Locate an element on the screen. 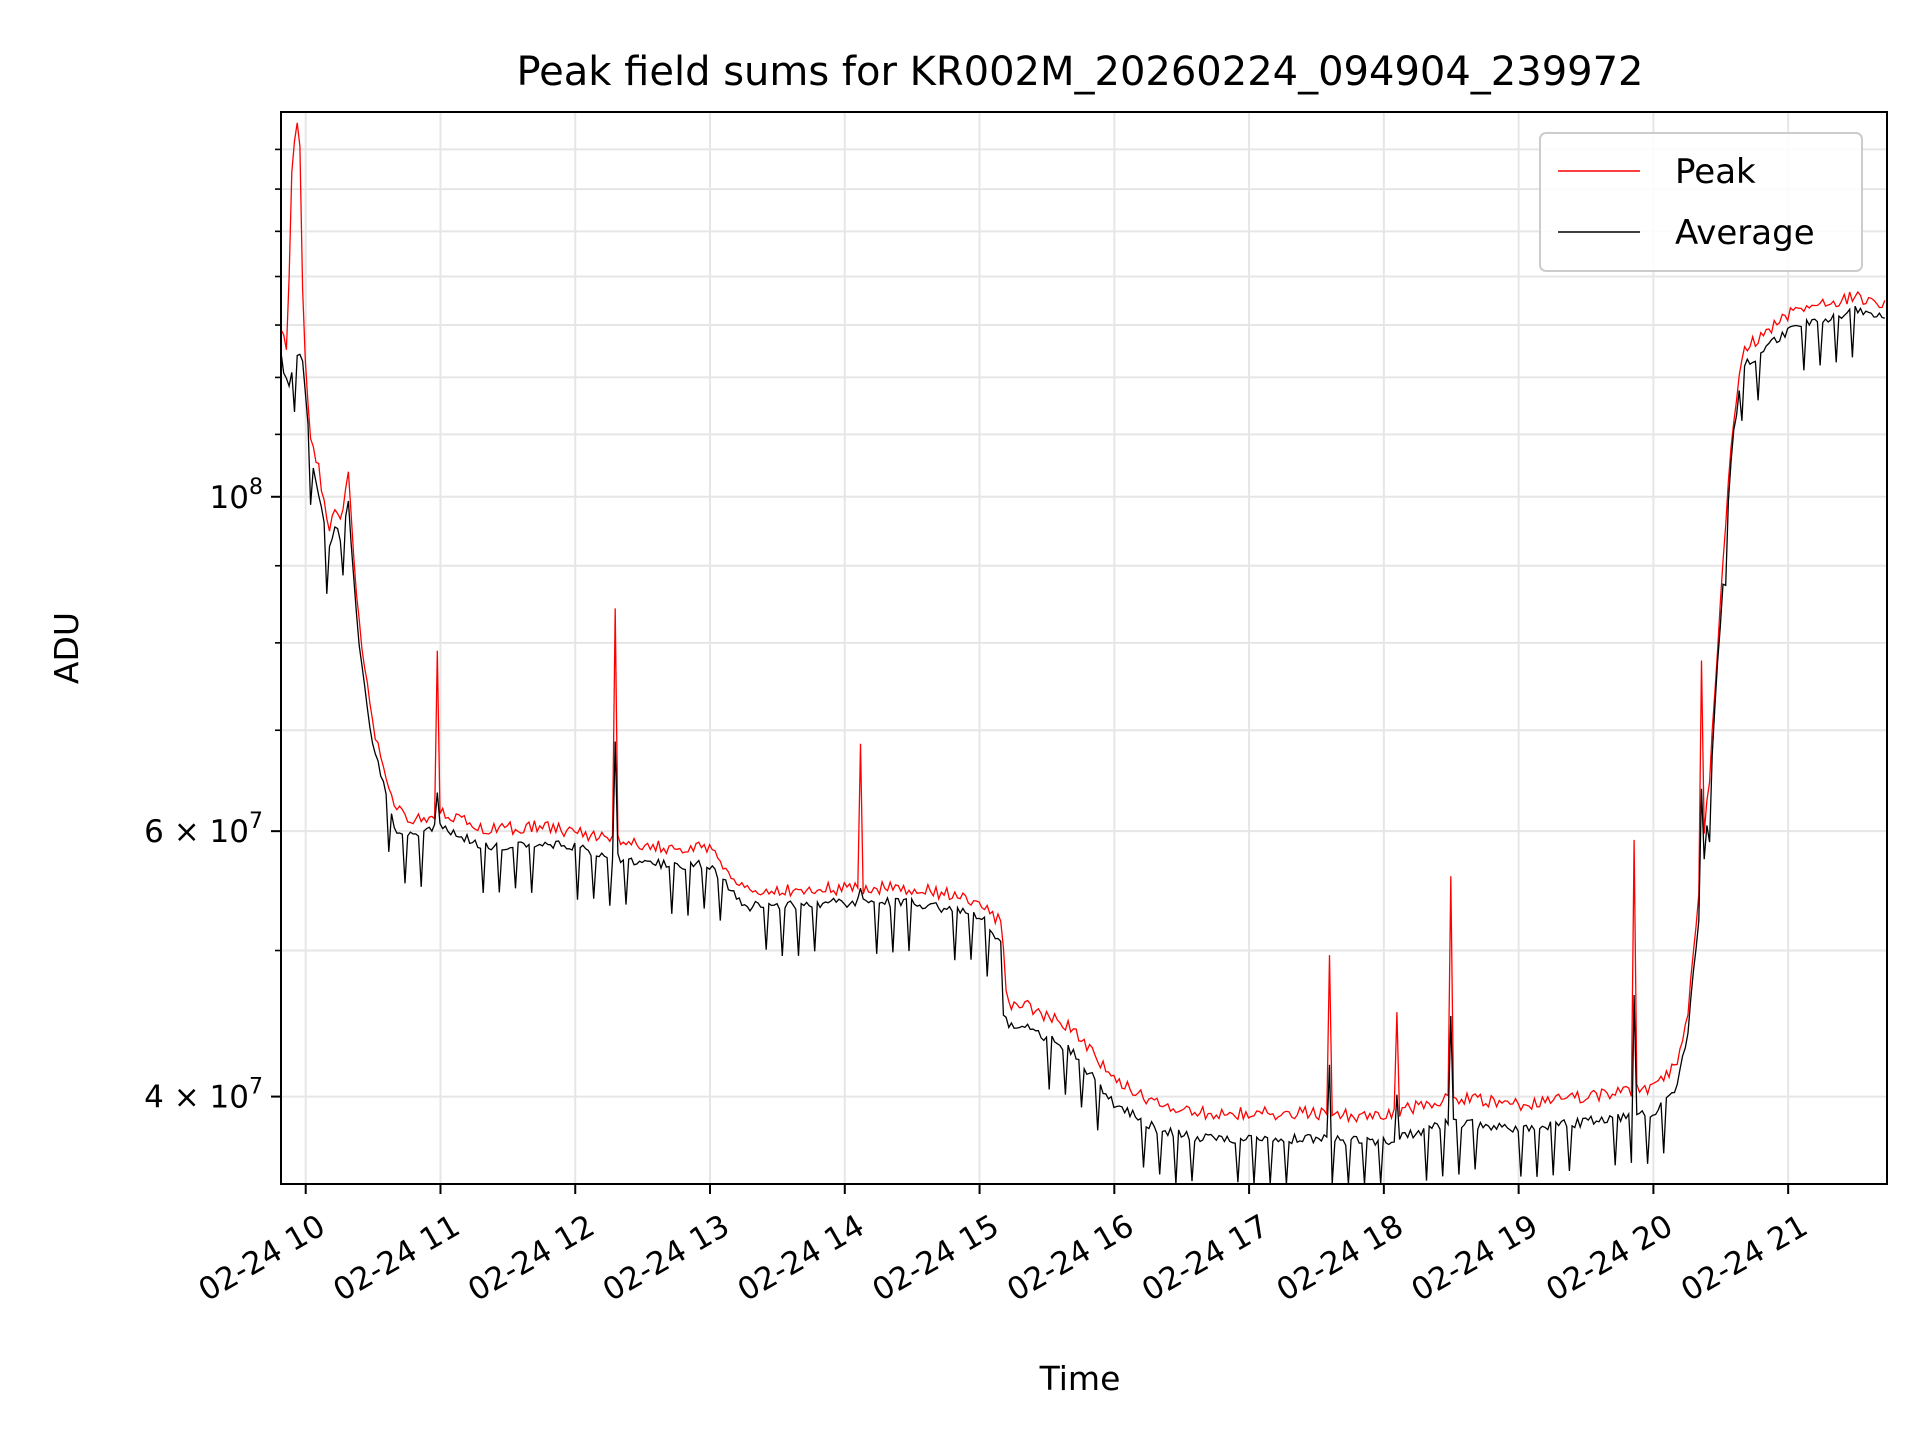 The height and width of the screenshot is (1440, 1920). legend-peak-label: Peak is located at coordinates (1715, 172).